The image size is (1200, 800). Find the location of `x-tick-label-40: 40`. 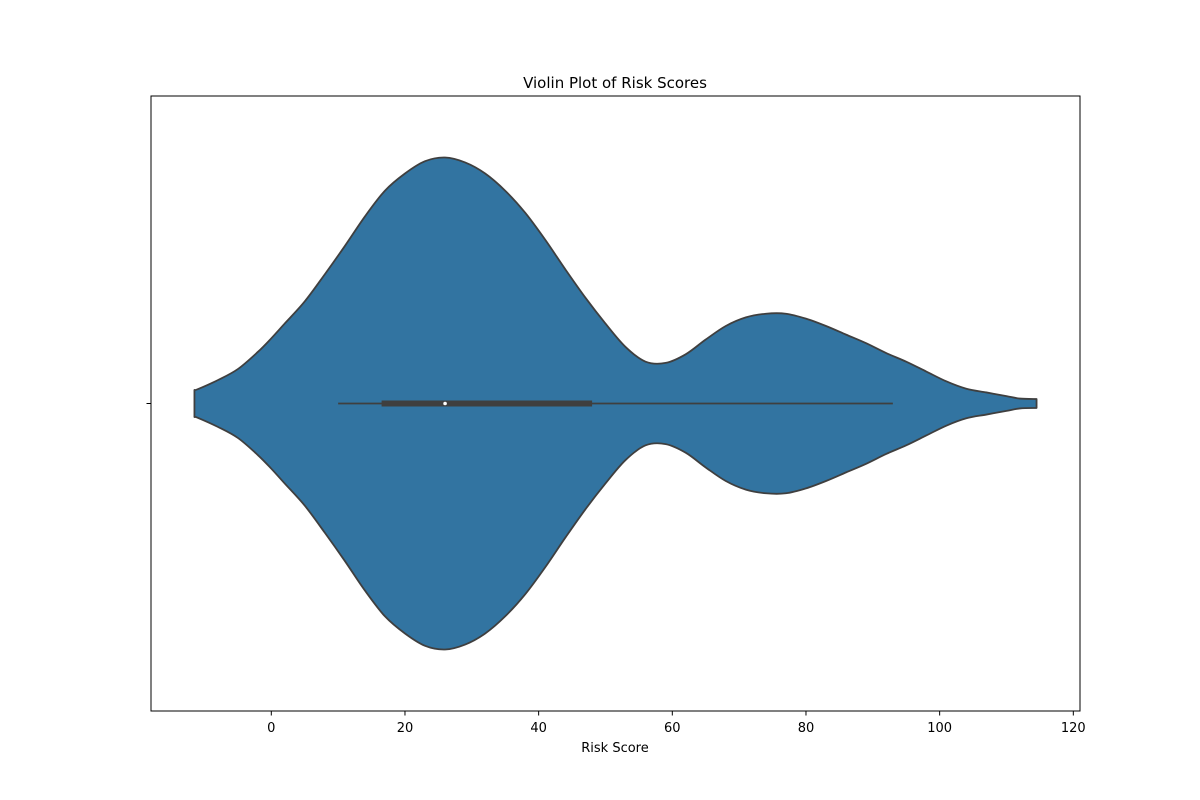

x-tick-label-40: 40 is located at coordinates (538, 728).